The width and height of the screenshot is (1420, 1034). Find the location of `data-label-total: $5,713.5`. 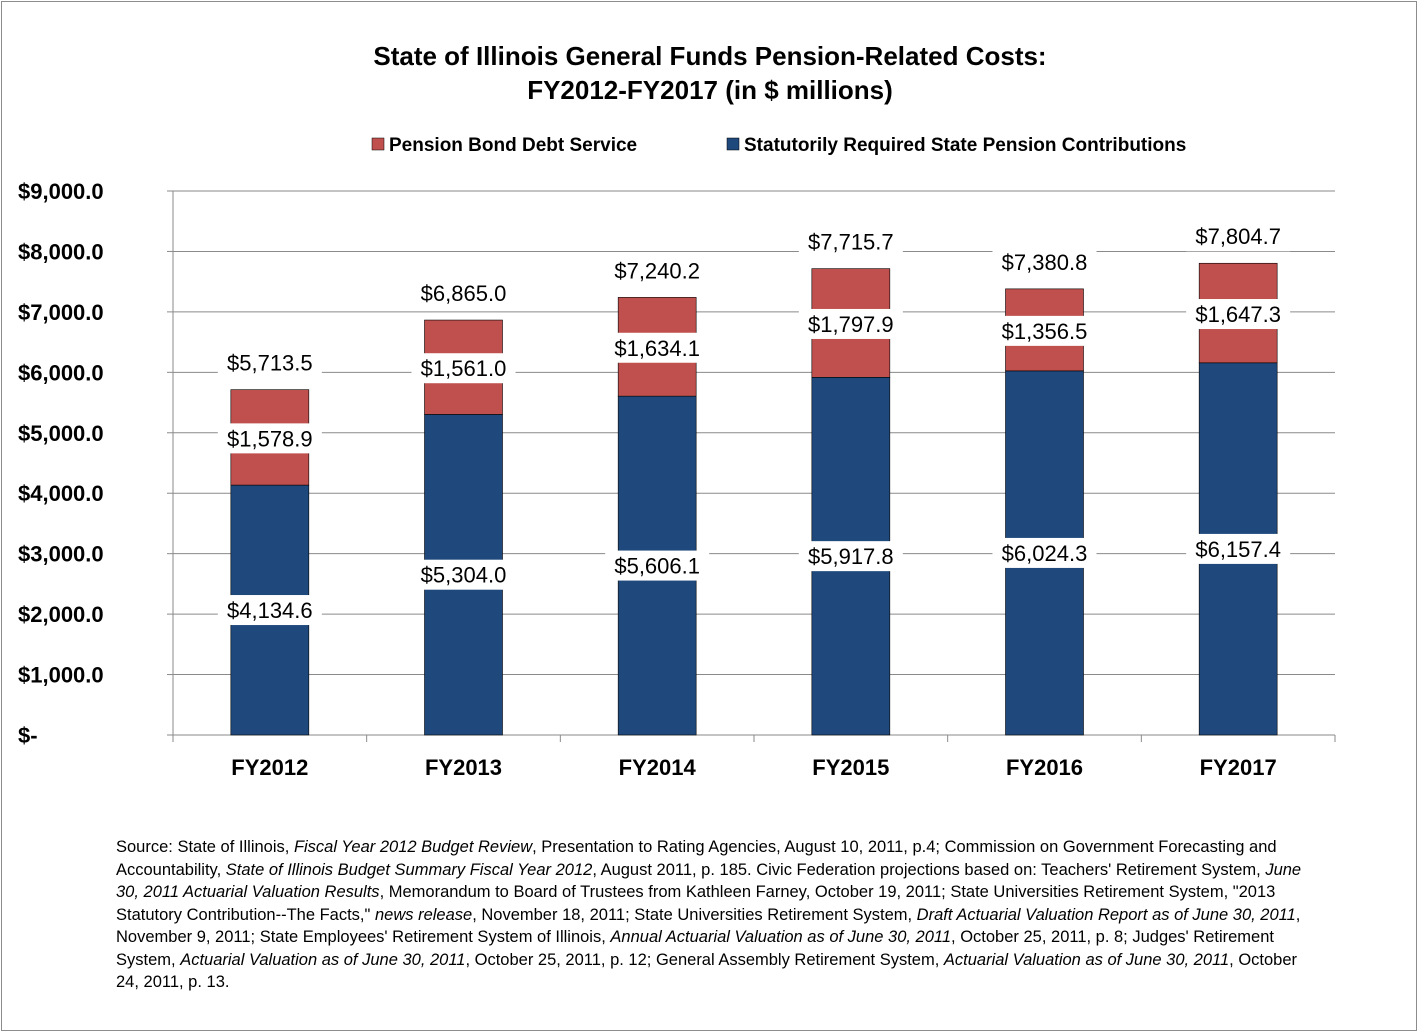

data-label-total: $5,713.5 is located at coordinates (270, 363).